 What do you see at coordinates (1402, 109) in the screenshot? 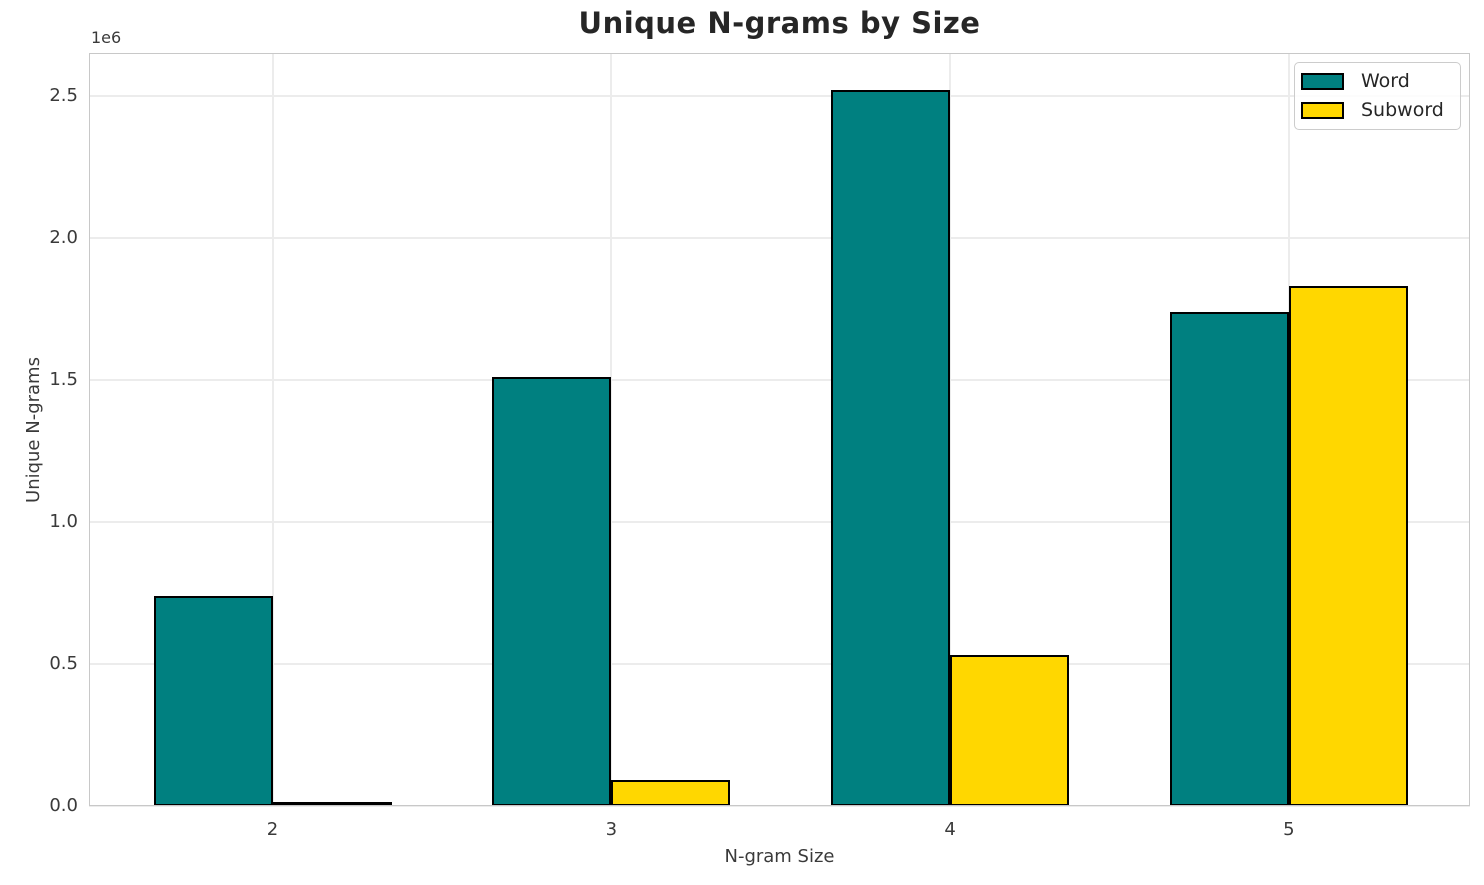
I see `legend-label-subword: Subword` at bounding box center [1402, 109].